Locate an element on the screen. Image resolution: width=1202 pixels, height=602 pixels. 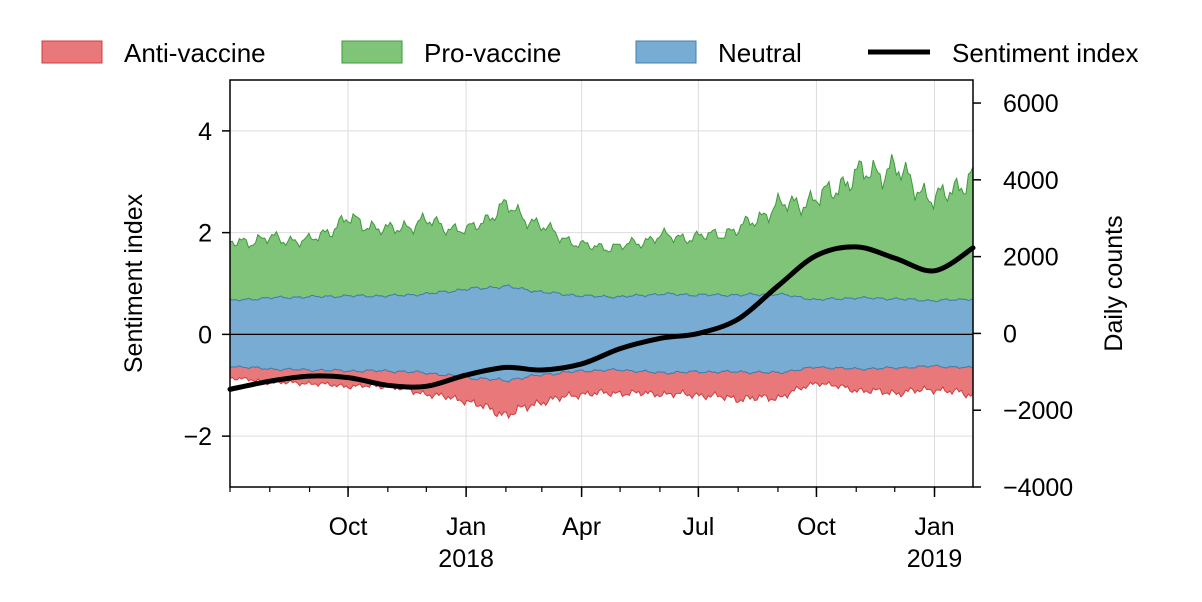
legend-label: Anti-vaccine is located at coordinates (195, 53).